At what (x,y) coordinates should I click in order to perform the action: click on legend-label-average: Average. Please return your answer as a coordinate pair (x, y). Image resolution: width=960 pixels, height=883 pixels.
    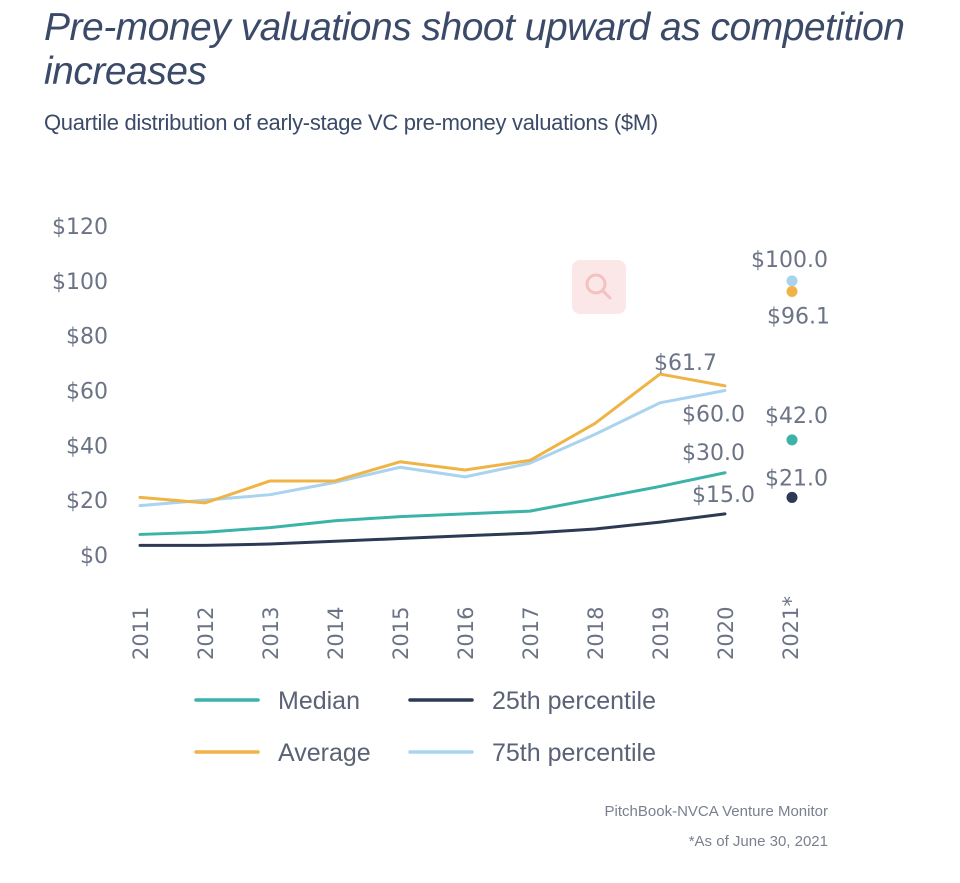
    Looking at the image, I should click on (324, 753).